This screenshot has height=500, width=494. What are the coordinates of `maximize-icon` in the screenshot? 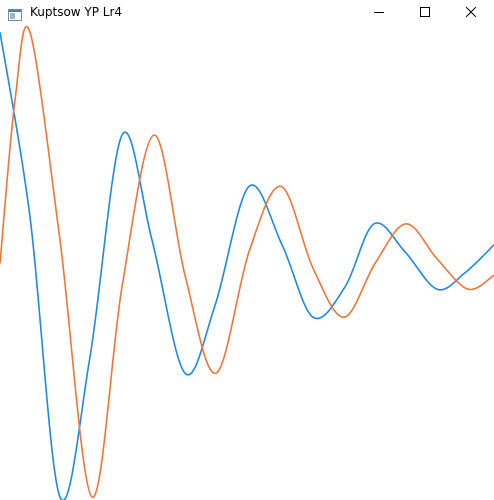 It's located at (425, 12).